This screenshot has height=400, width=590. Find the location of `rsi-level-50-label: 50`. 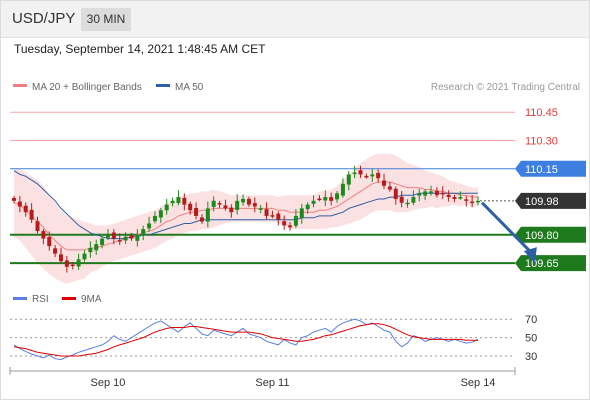

rsi-level-50-label: 50 is located at coordinates (531, 339).